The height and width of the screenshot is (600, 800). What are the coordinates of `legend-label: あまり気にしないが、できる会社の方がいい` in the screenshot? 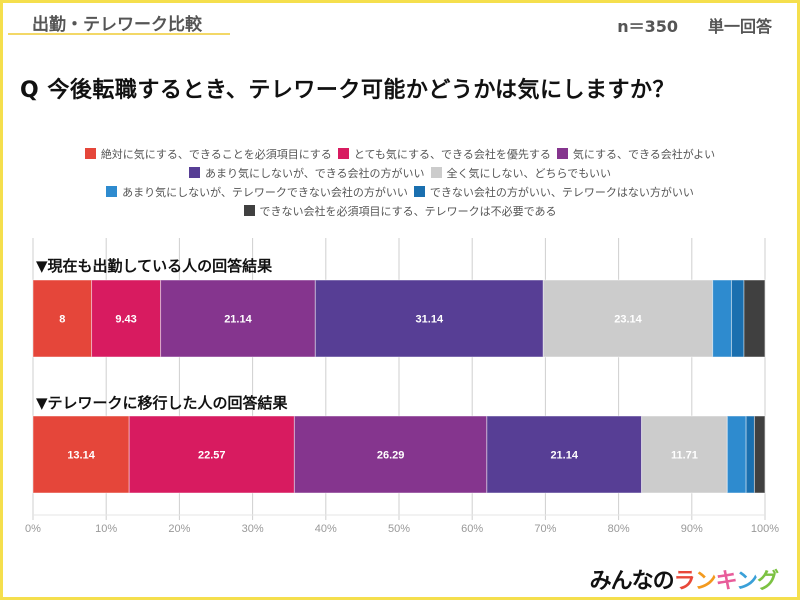 It's located at (314, 173).